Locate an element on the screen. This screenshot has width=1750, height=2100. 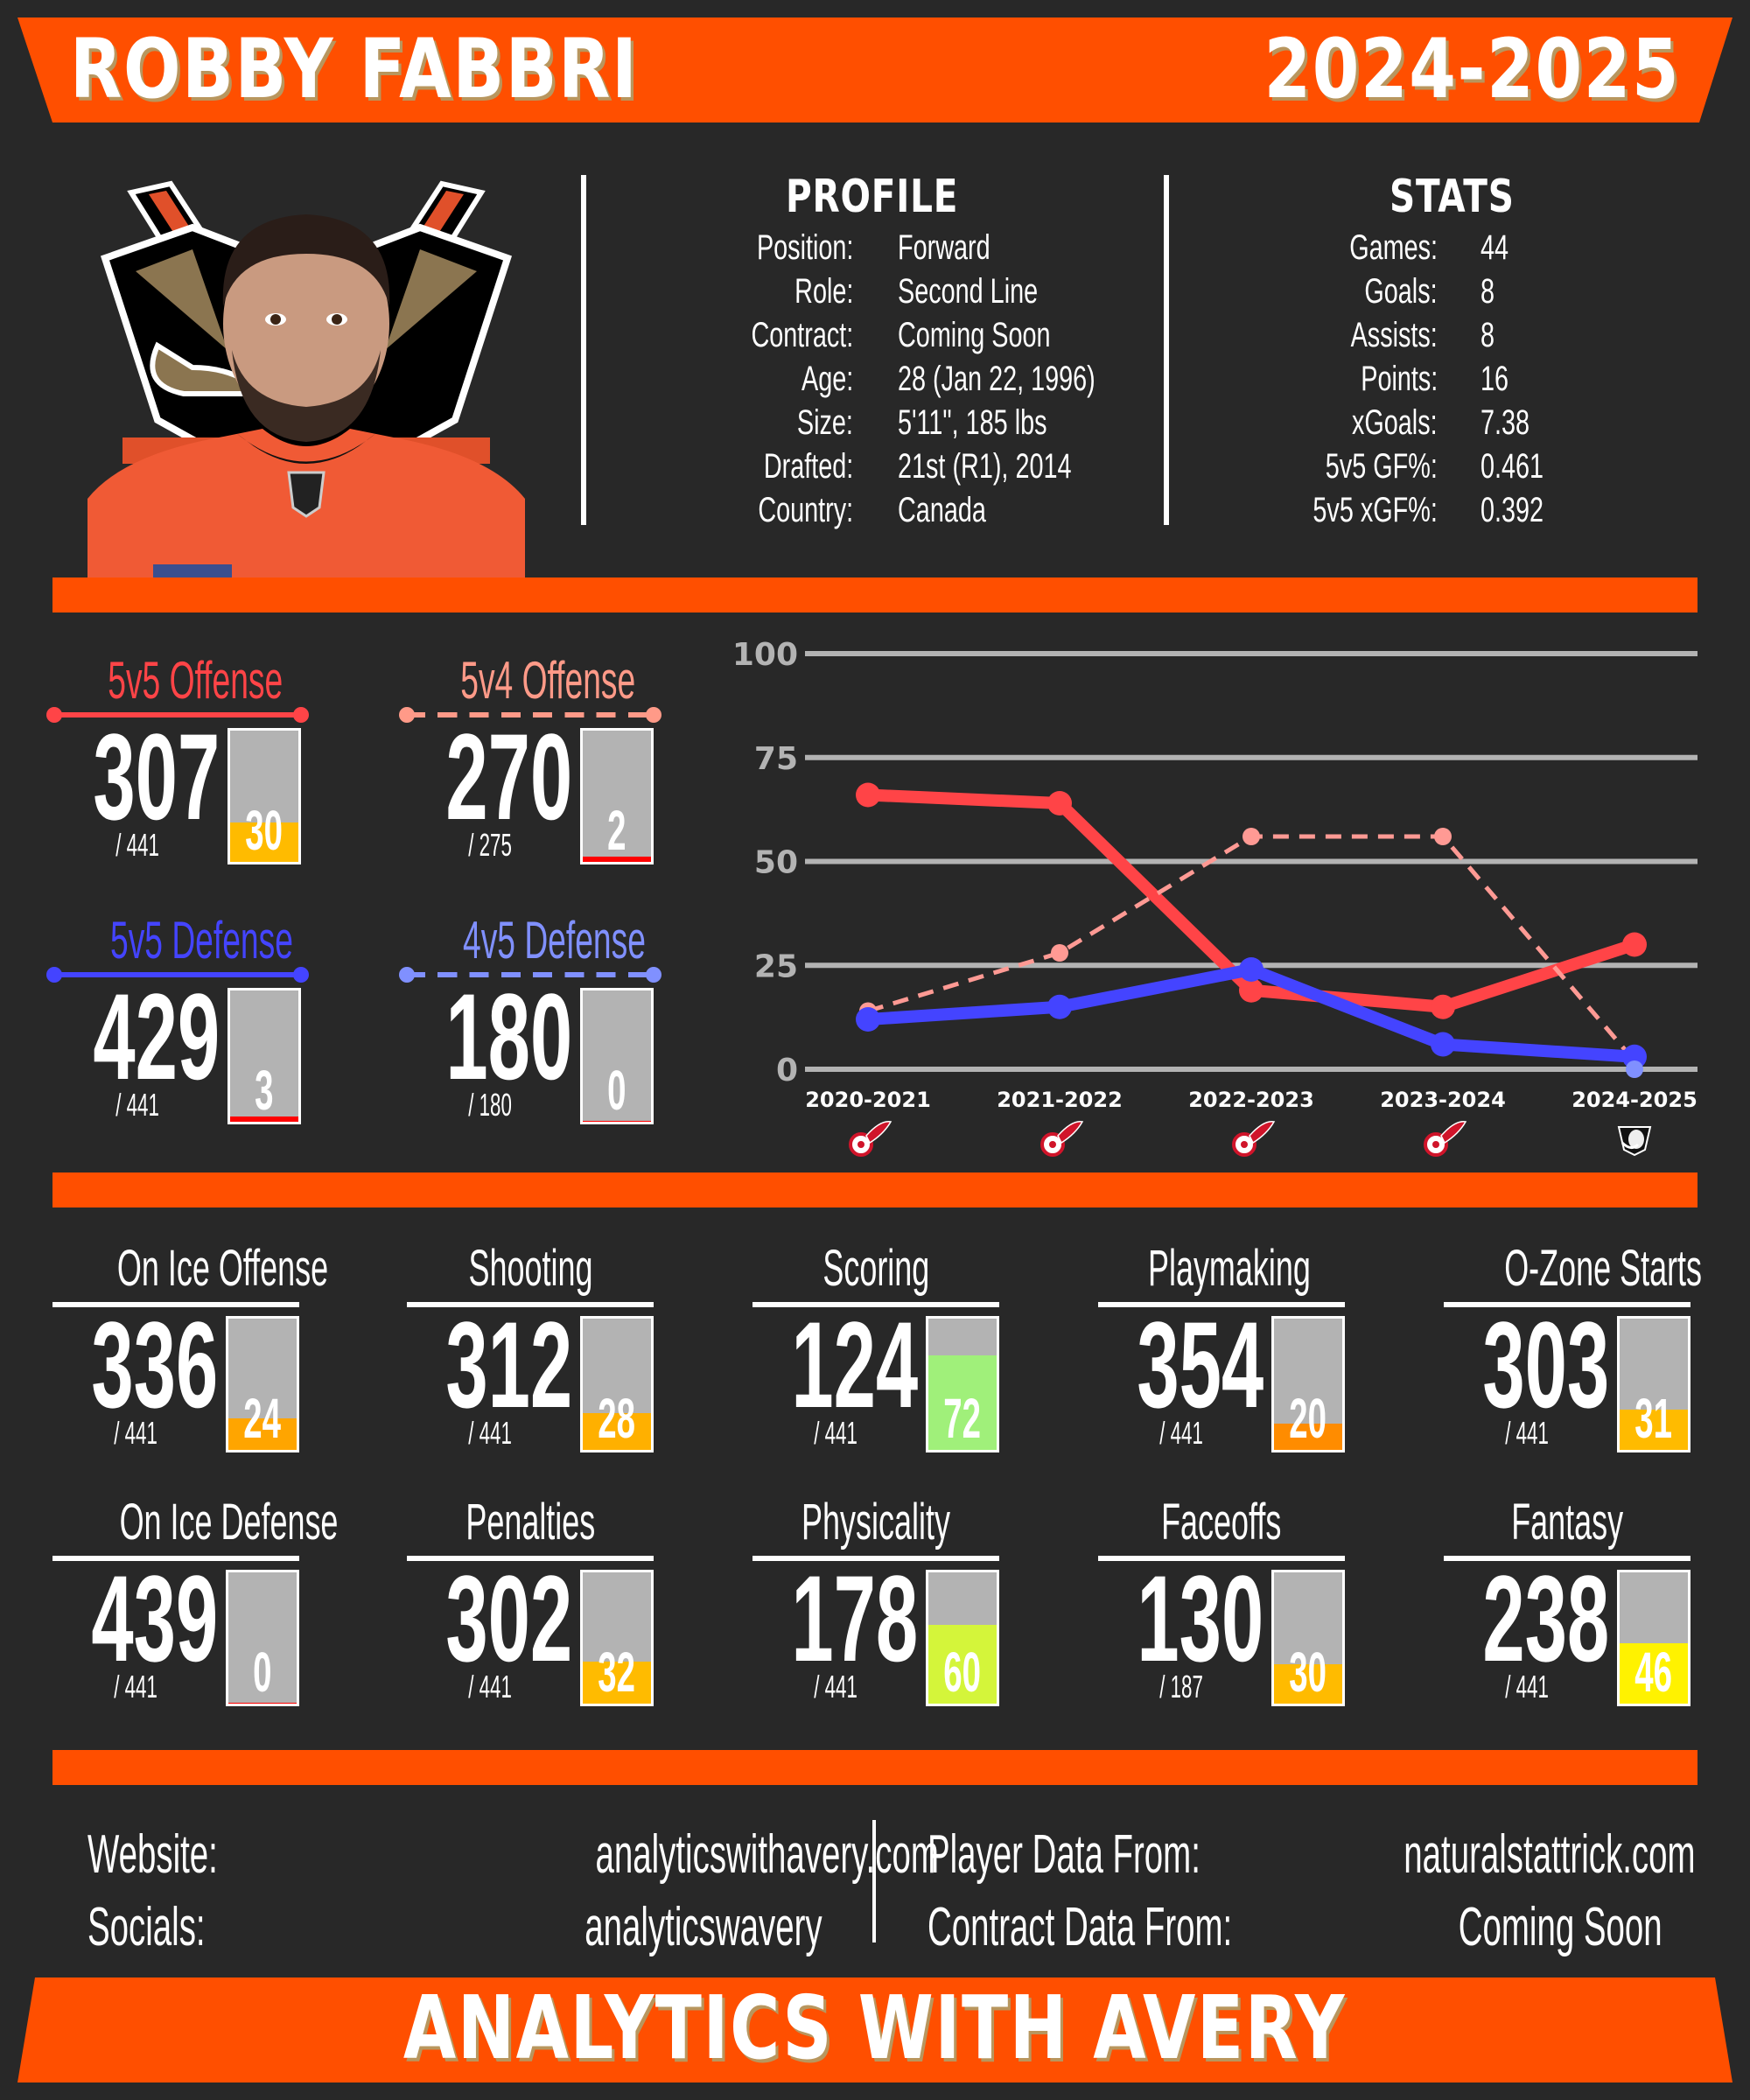
profile-value: 21st (R1), 2014 is located at coordinates (985, 466).